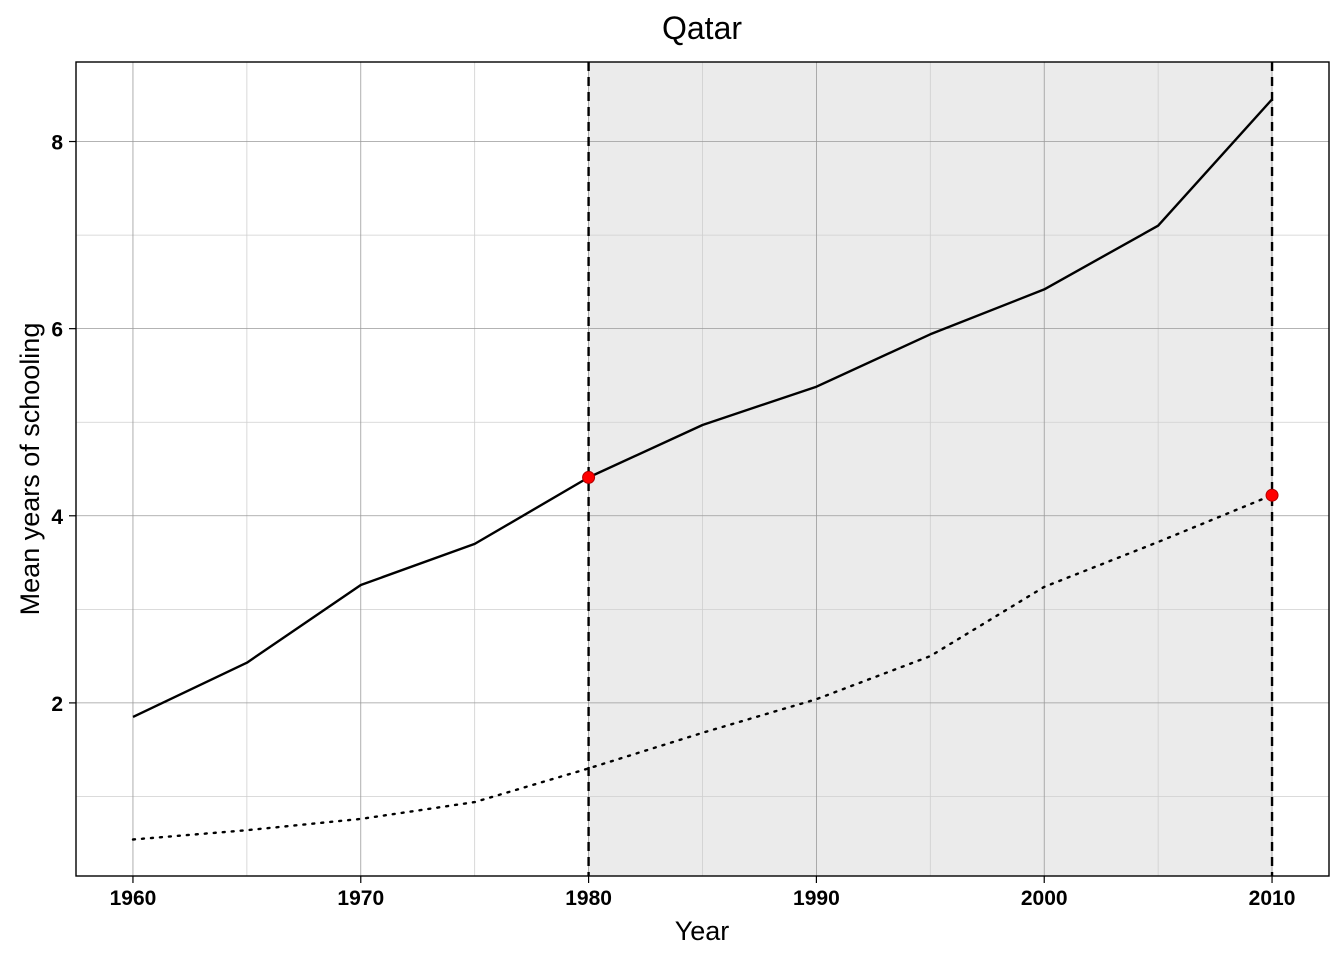  What do you see at coordinates (360, 898) in the screenshot?
I see `x-tick-label: 1970` at bounding box center [360, 898].